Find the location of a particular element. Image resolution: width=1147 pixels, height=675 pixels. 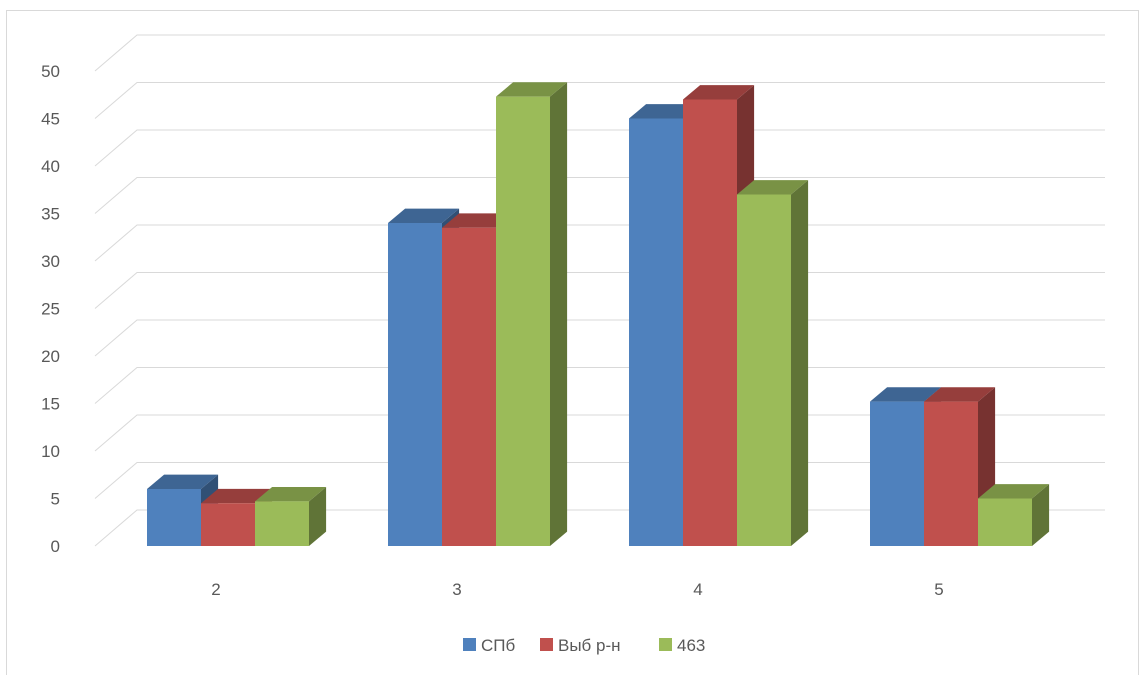

x-axis-ticks: 2 3 4 5 is located at coordinates (577, 589).